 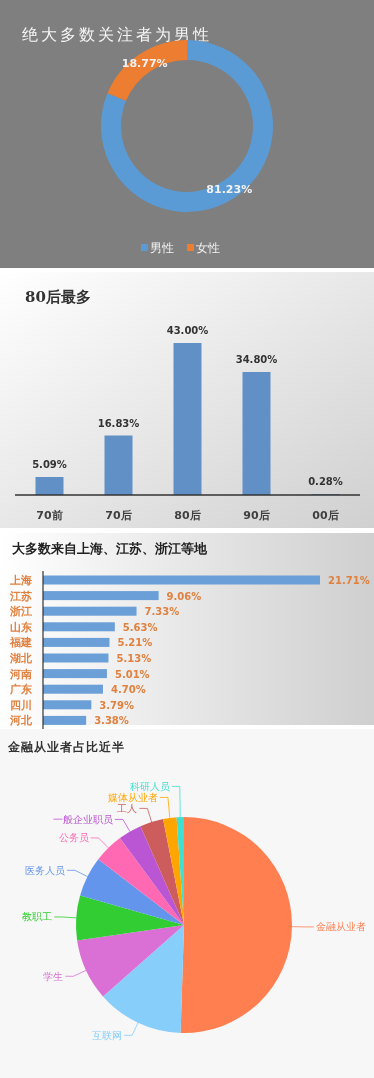 I want to click on slice-label: 科研人员, so click(x=149, y=786).